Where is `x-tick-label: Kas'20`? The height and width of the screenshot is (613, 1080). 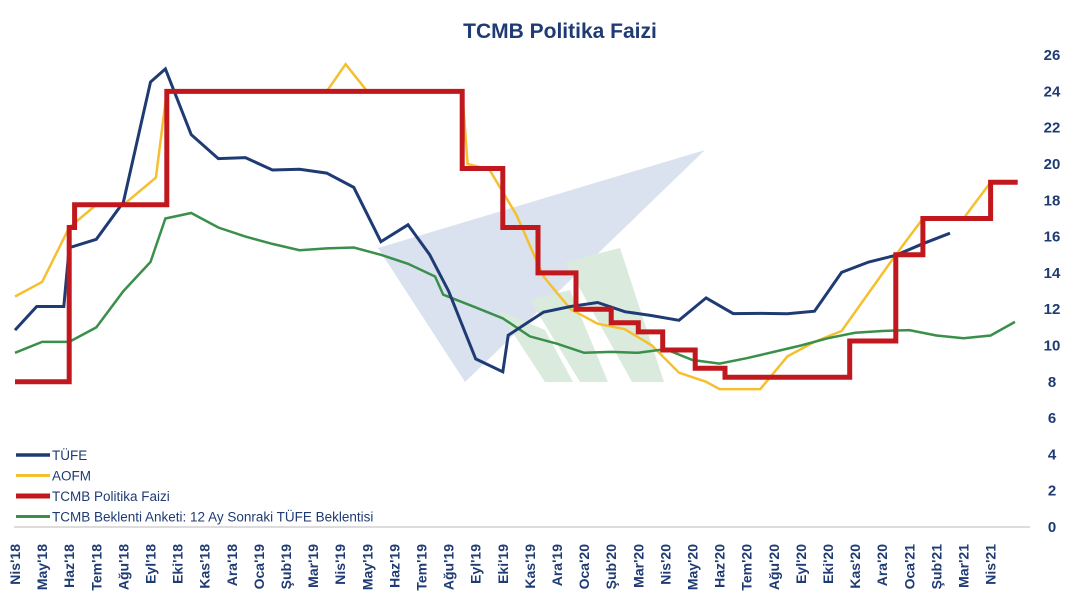 x-tick-label: Kas'20 is located at coordinates (855, 566).